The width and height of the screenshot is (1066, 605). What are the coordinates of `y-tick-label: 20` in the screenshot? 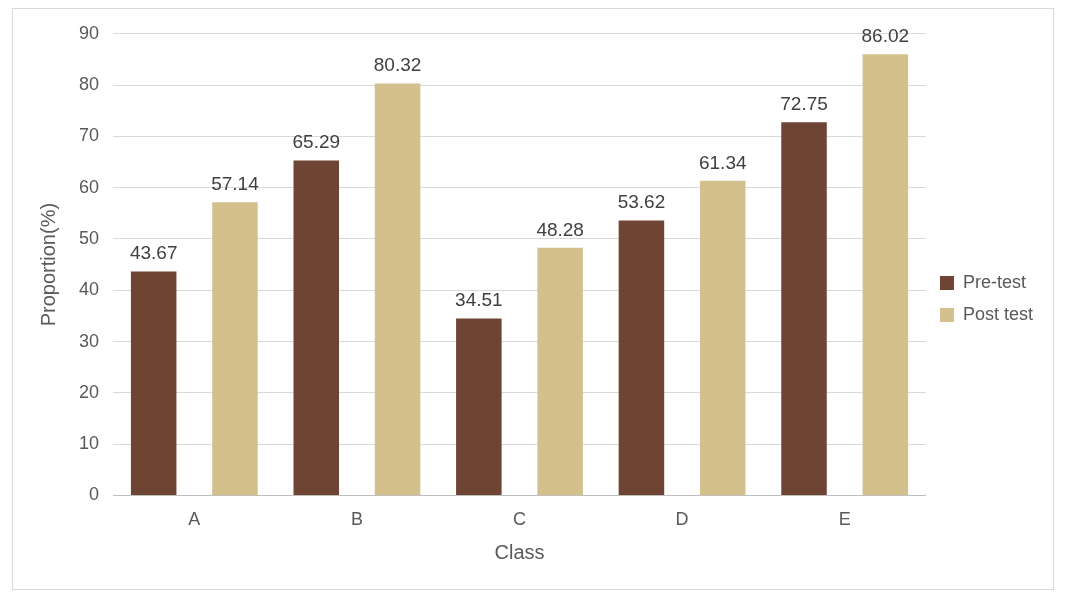 It's located at (89, 391).